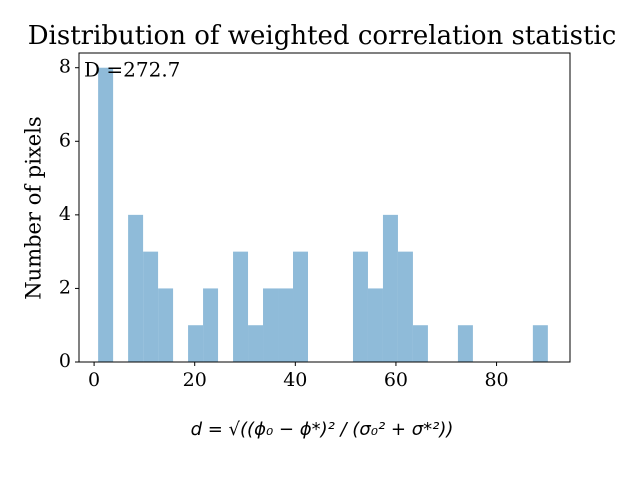  Describe the element at coordinates (65, 140) in the screenshot. I see `y-tick-label: 6` at that location.